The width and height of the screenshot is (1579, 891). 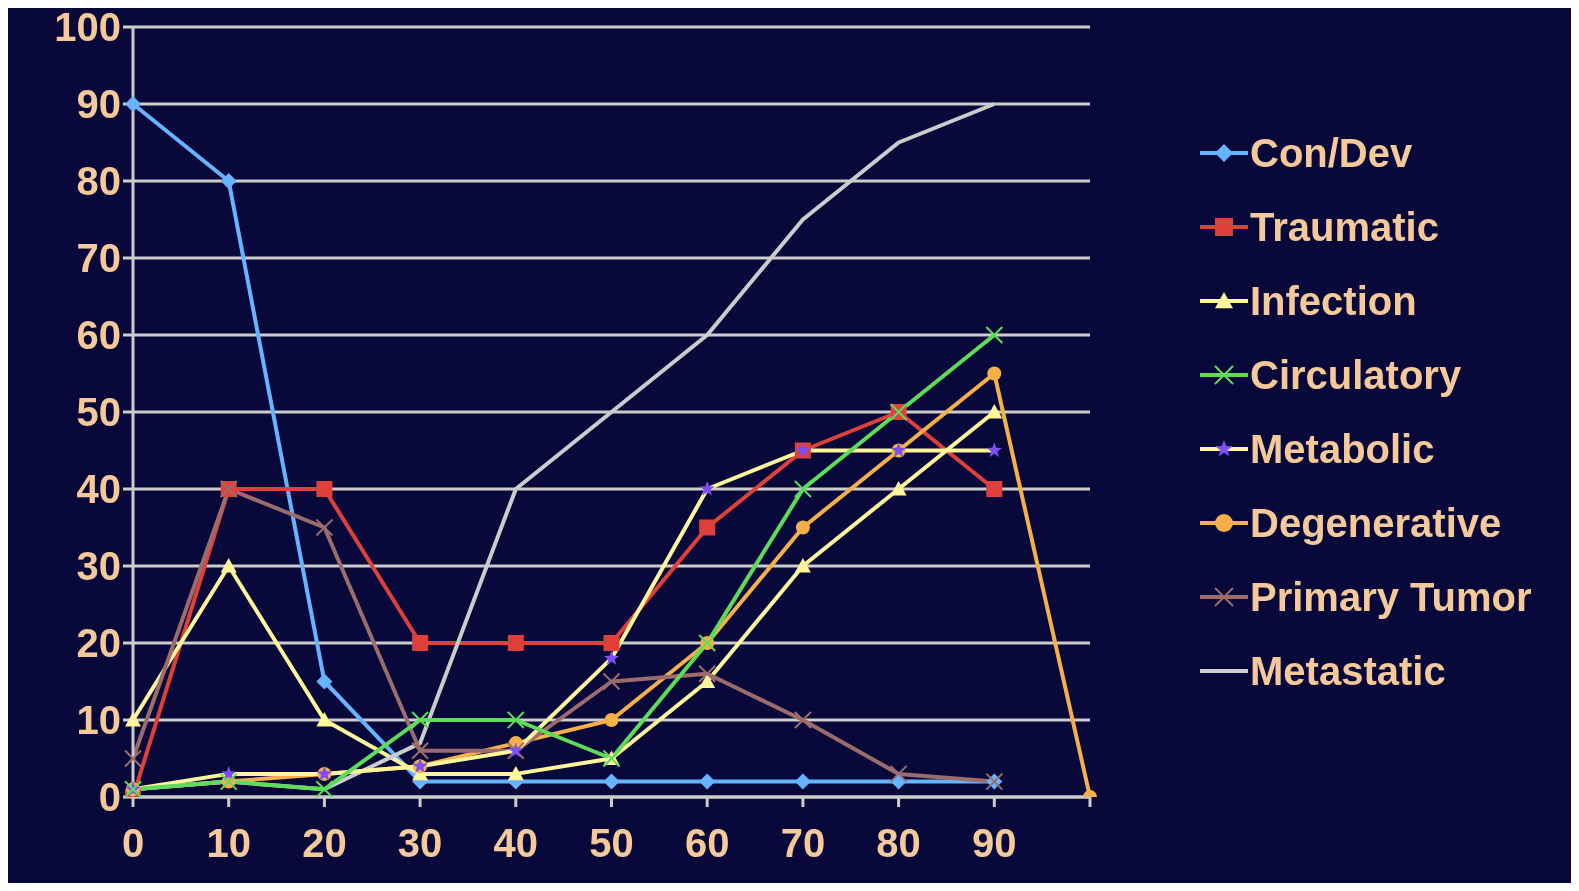 What do you see at coordinates (1391, 597) in the screenshot?
I see `legend-label: Primary Tumor` at bounding box center [1391, 597].